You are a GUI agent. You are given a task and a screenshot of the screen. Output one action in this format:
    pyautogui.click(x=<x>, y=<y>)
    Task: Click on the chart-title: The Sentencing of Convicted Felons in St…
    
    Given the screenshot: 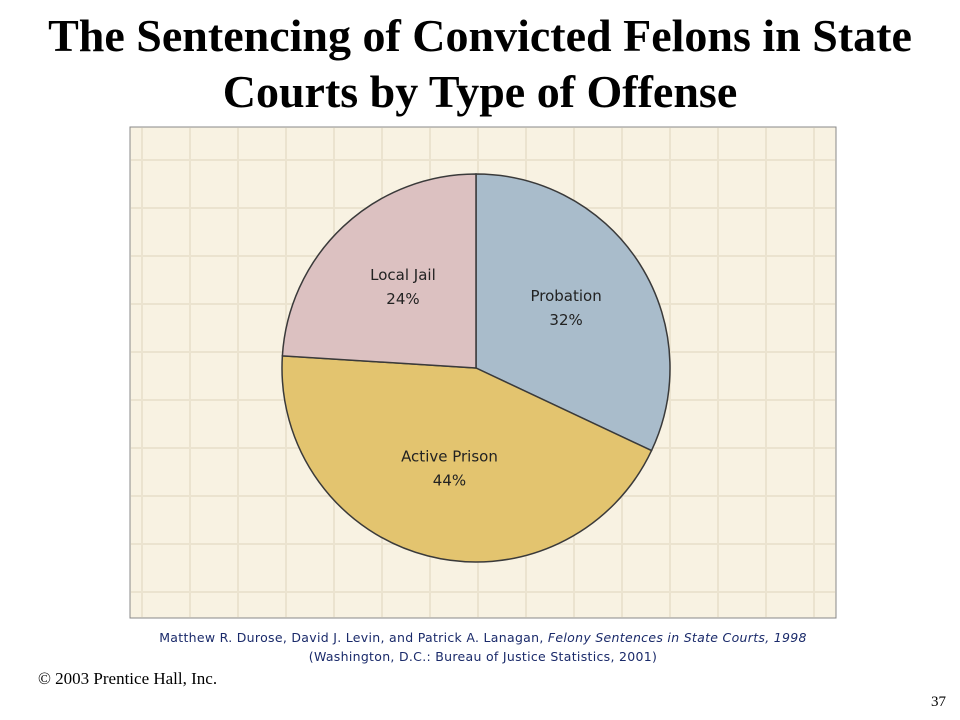 What is the action you would take?
    pyautogui.click(x=480, y=63)
    